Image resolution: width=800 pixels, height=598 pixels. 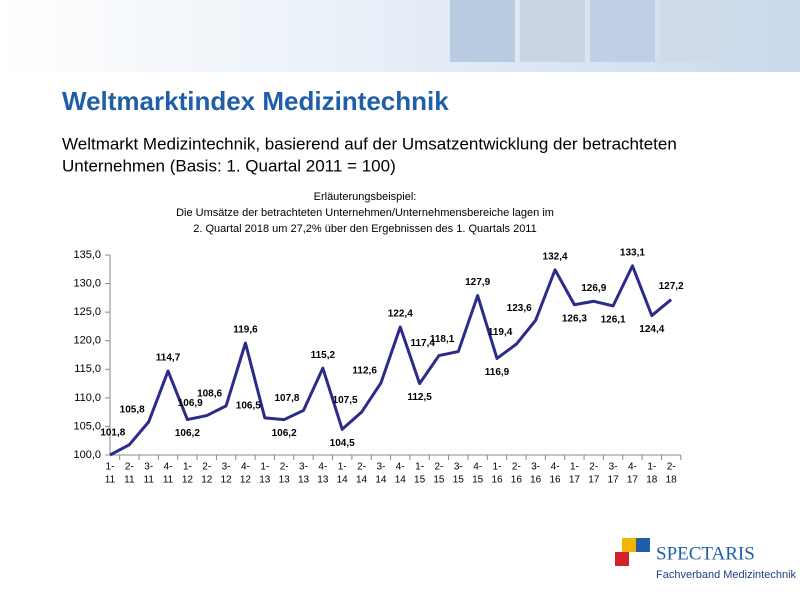 What do you see at coordinates (132, 409) in the screenshot?
I see `data-label: 105,8` at bounding box center [132, 409].